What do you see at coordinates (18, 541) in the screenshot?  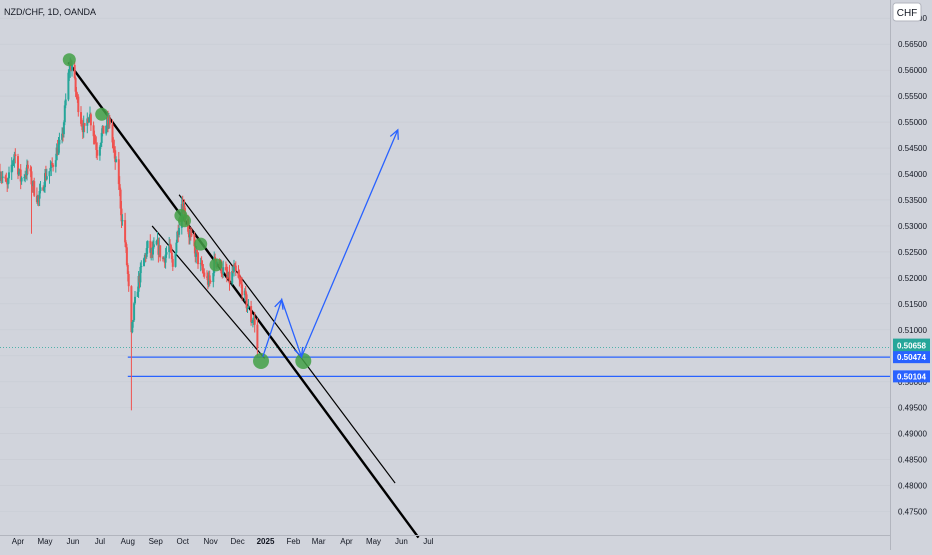 I see `time-tick-label: Apr` at bounding box center [18, 541].